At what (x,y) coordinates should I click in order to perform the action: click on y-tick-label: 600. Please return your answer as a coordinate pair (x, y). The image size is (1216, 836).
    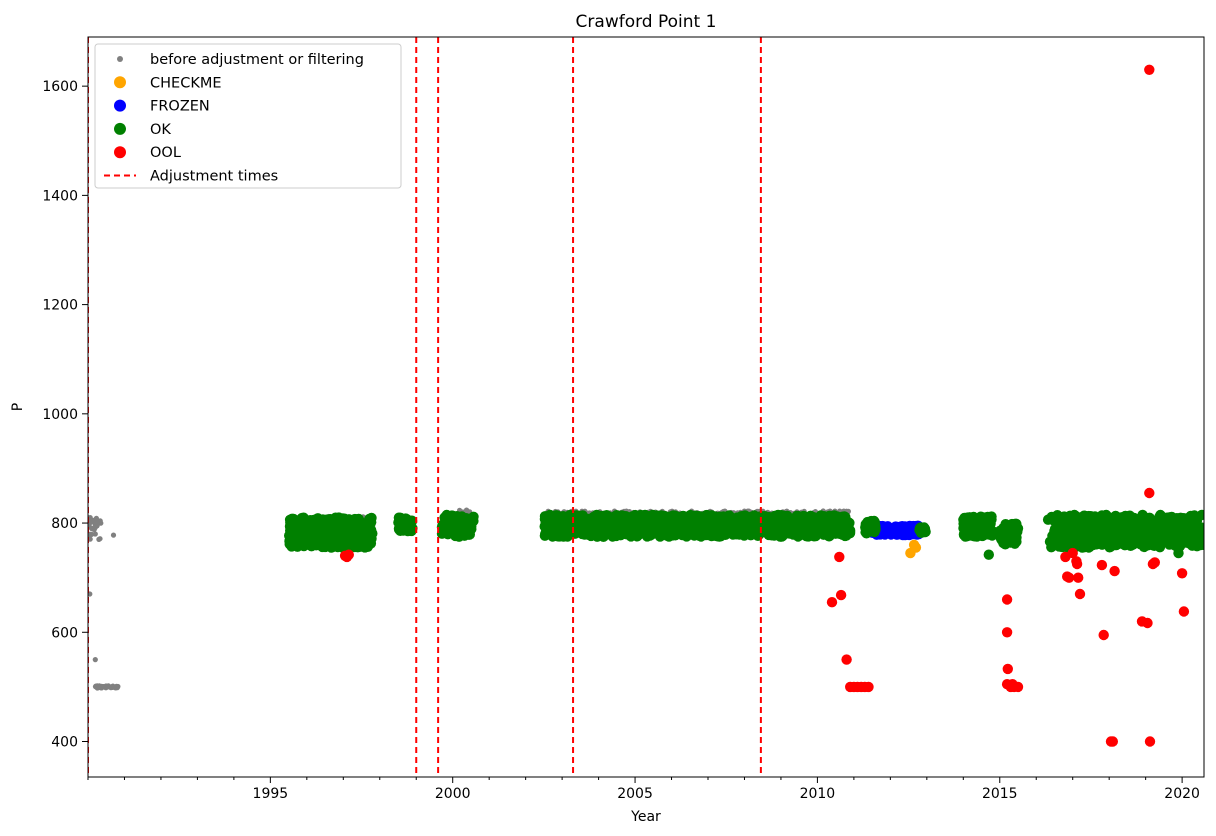
    Looking at the image, I should click on (64, 633).